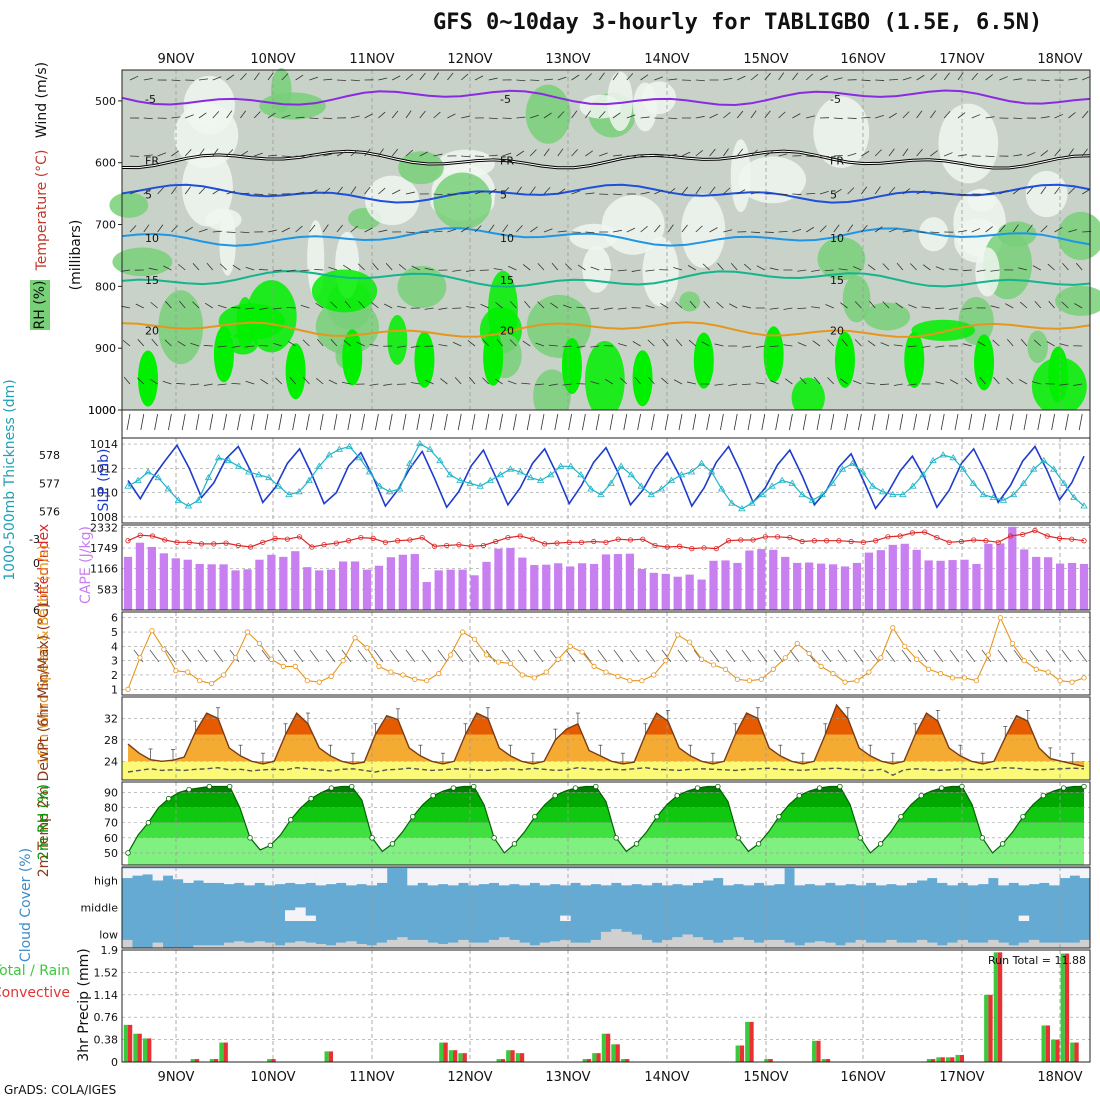 The width and height of the screenshot is (1100, 1100). What do you see at coordinates (272, 59) in the screenshot?
I see `date-label-top: 10NOV` at bounding box center [272, 59].